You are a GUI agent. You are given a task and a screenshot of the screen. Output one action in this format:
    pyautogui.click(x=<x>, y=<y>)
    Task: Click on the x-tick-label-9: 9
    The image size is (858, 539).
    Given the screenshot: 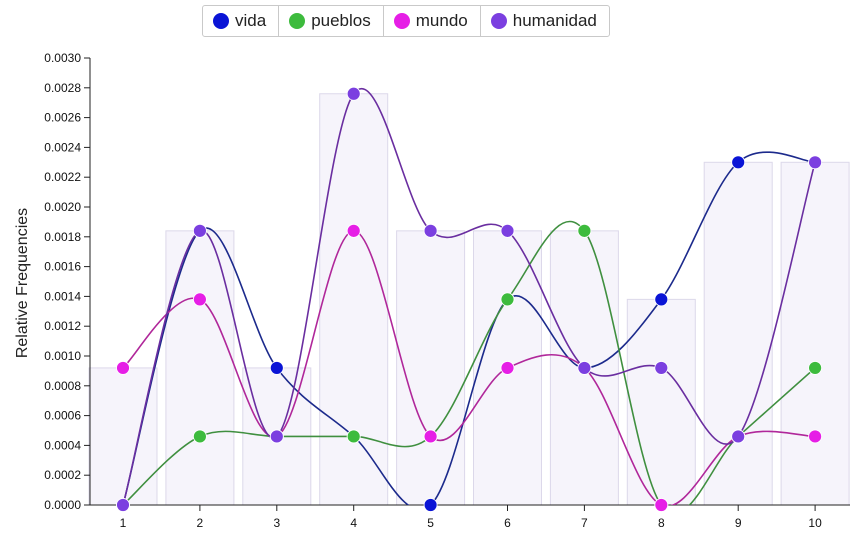 What is the action you would take?
    pyautogui.click(x=738, y=523)
    